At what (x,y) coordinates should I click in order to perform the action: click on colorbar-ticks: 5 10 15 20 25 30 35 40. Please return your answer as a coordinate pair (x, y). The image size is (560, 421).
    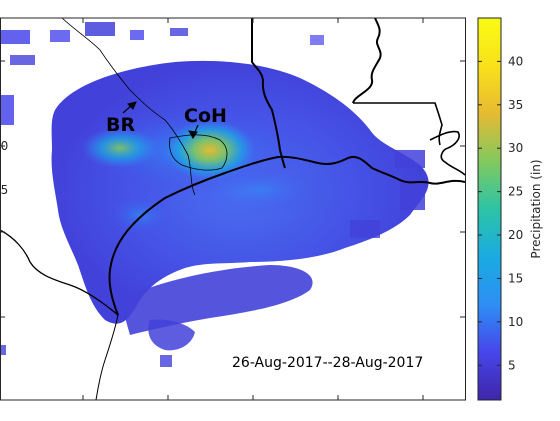
    Looking at the image, I should click on (500, 213).